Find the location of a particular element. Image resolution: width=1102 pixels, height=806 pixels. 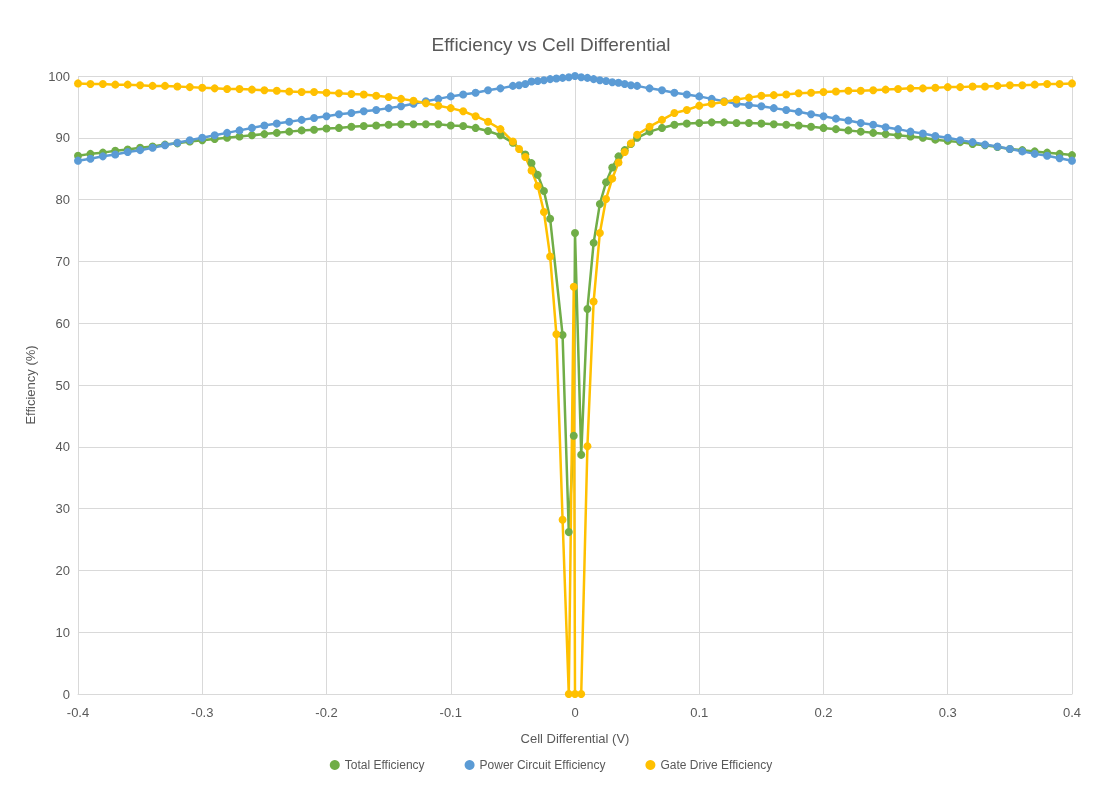

x-tick-label: -0.4 is located at coordinates (78, 712).